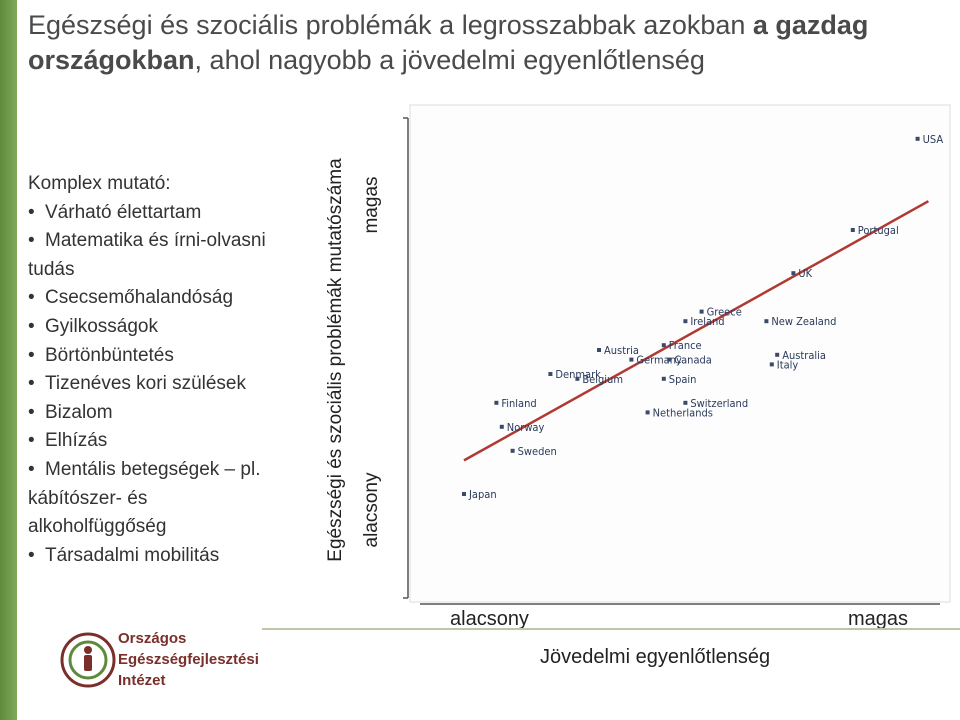  Describe the element at coordinates (804, 355) in the screenshot. I see `point-label-australia: Australia` at that location.